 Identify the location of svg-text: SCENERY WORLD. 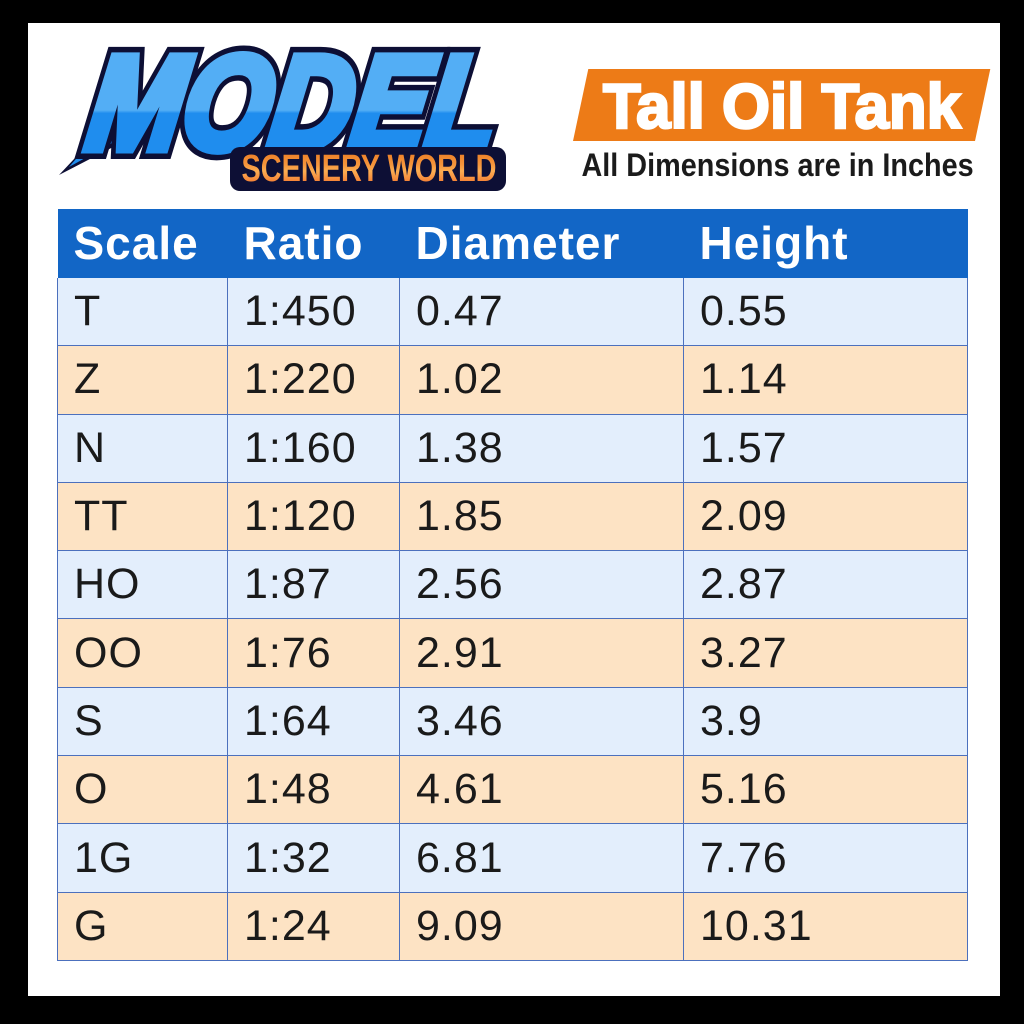
(369, 169).